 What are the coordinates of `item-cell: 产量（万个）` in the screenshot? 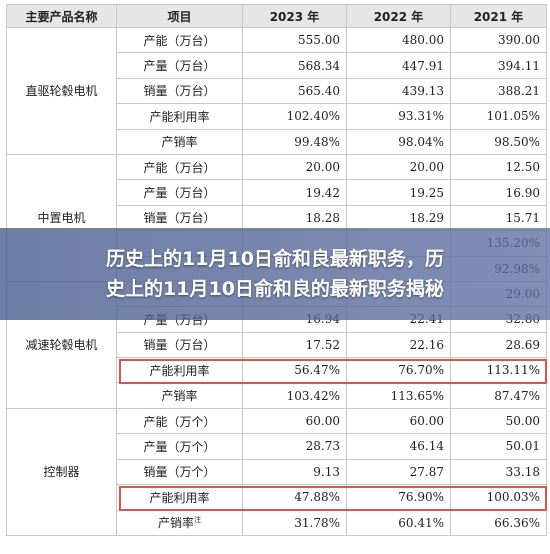 It's located at (179, 446).